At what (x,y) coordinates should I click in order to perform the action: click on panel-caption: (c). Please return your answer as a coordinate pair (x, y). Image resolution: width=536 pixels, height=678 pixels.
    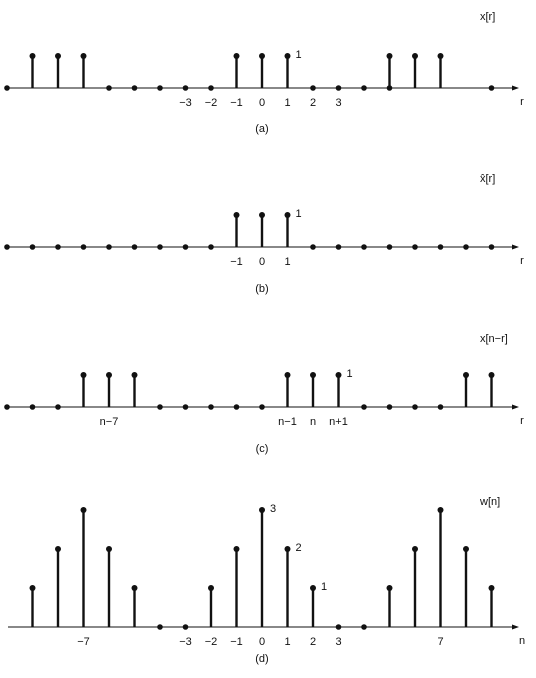
    Looking at the image, I should click on (262, 449).